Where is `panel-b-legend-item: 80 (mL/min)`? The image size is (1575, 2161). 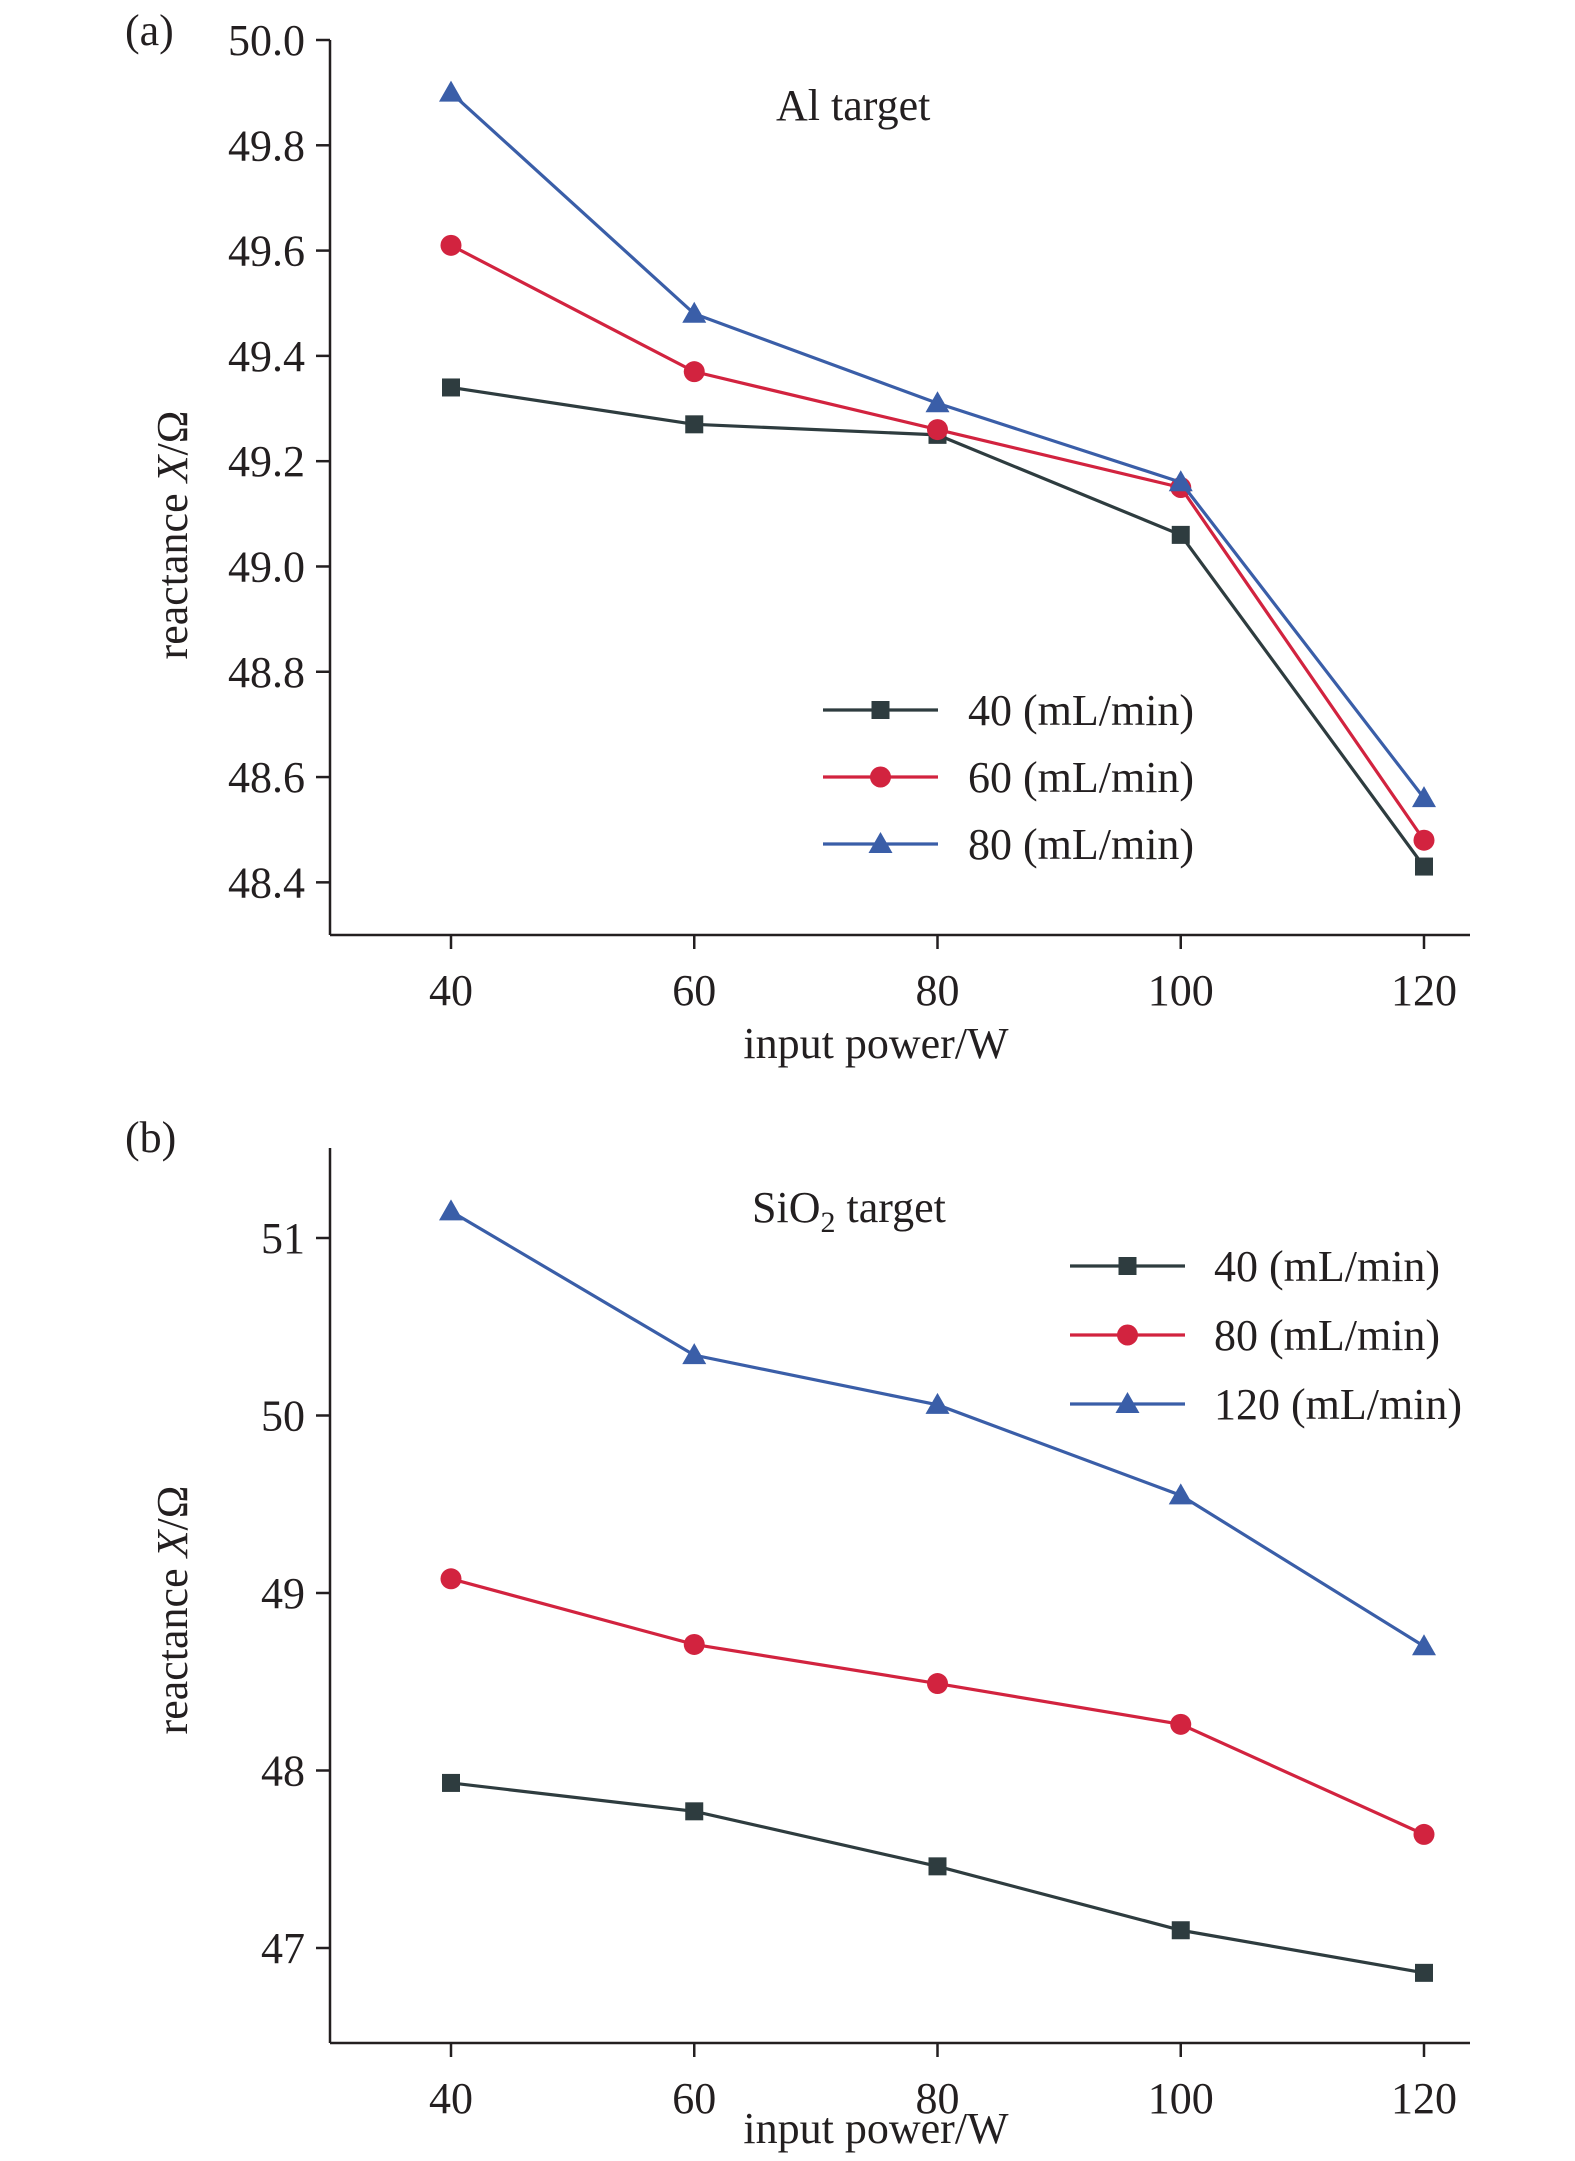
panel-b-legend-item: 80 (mL/min) is located at coordinates (1255, 1335).